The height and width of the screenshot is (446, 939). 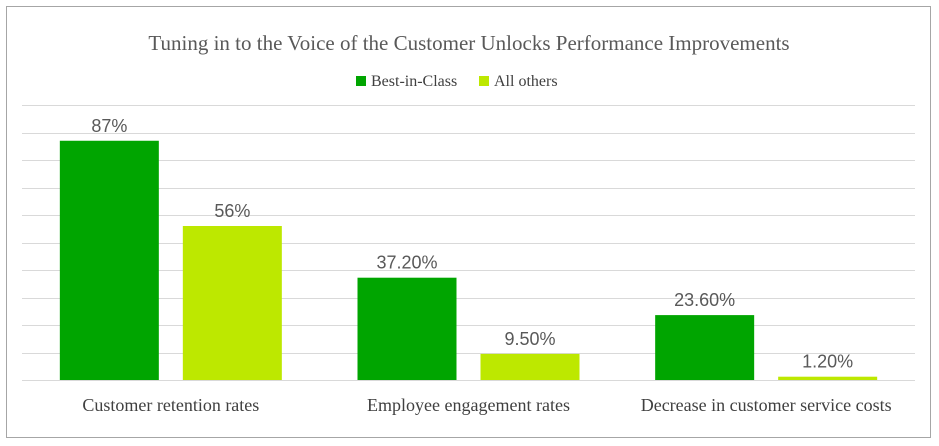 I want to click on legend-label: All others, so click(x=526, y=81).